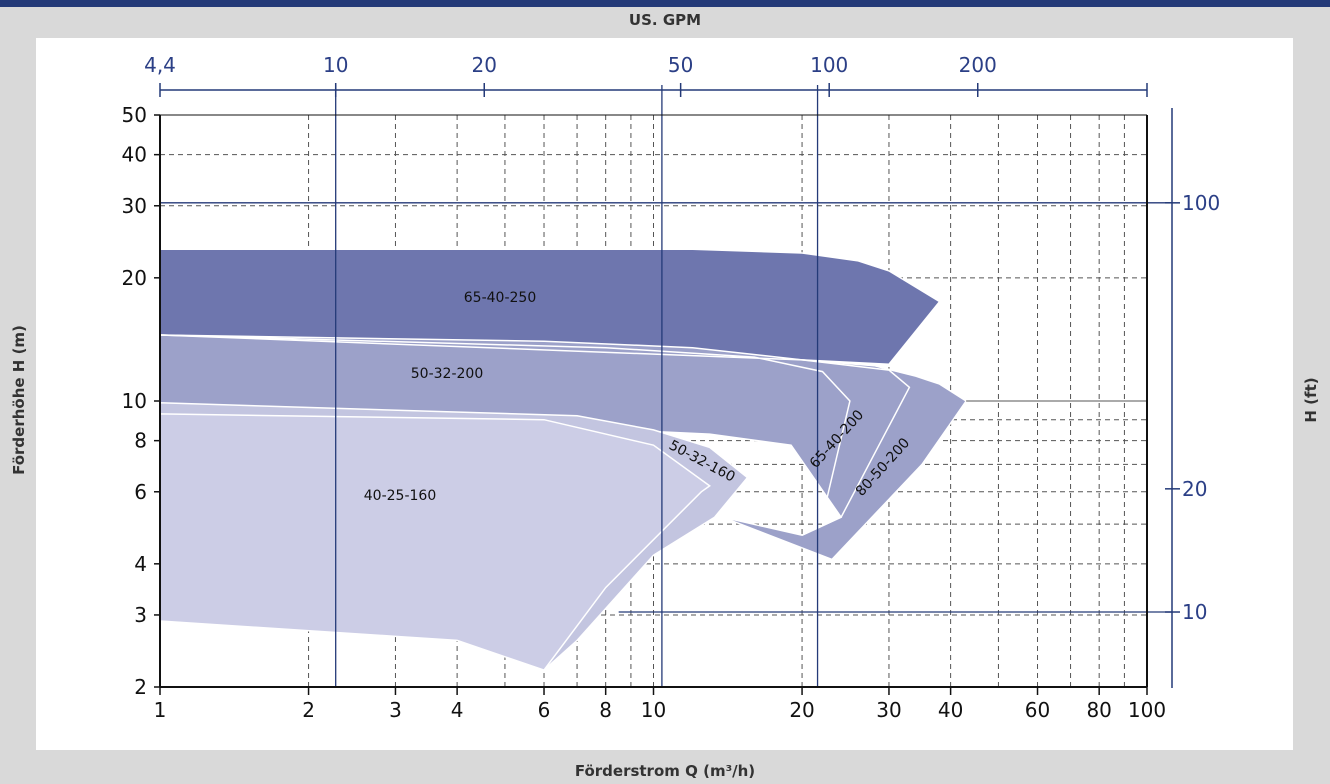  I want to click on x-tick-label: 40, so click(950, 710).